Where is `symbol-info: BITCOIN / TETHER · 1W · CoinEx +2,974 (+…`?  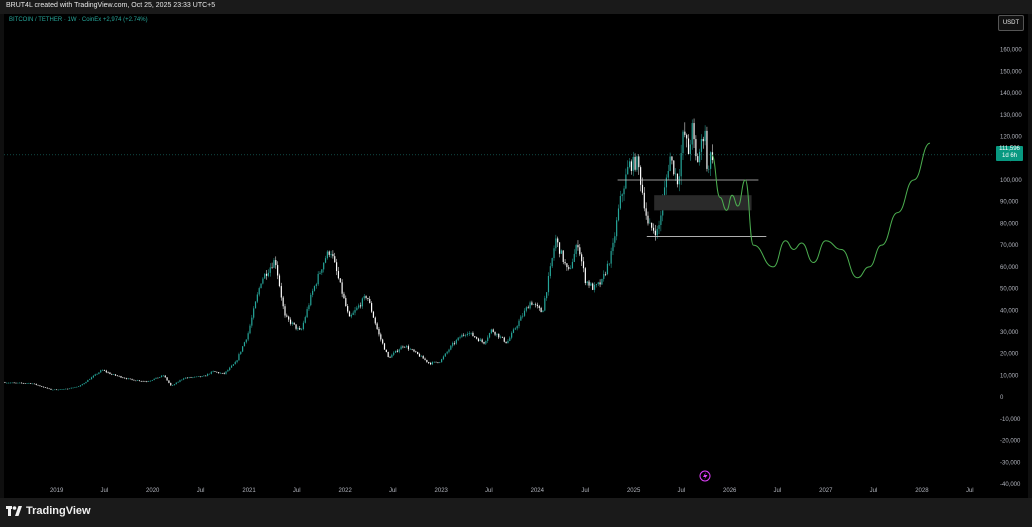
symbol-info: BITCOIN / TETHER · 1W · CoinEx +2,974 (+… is located at coordinates (78, 20).